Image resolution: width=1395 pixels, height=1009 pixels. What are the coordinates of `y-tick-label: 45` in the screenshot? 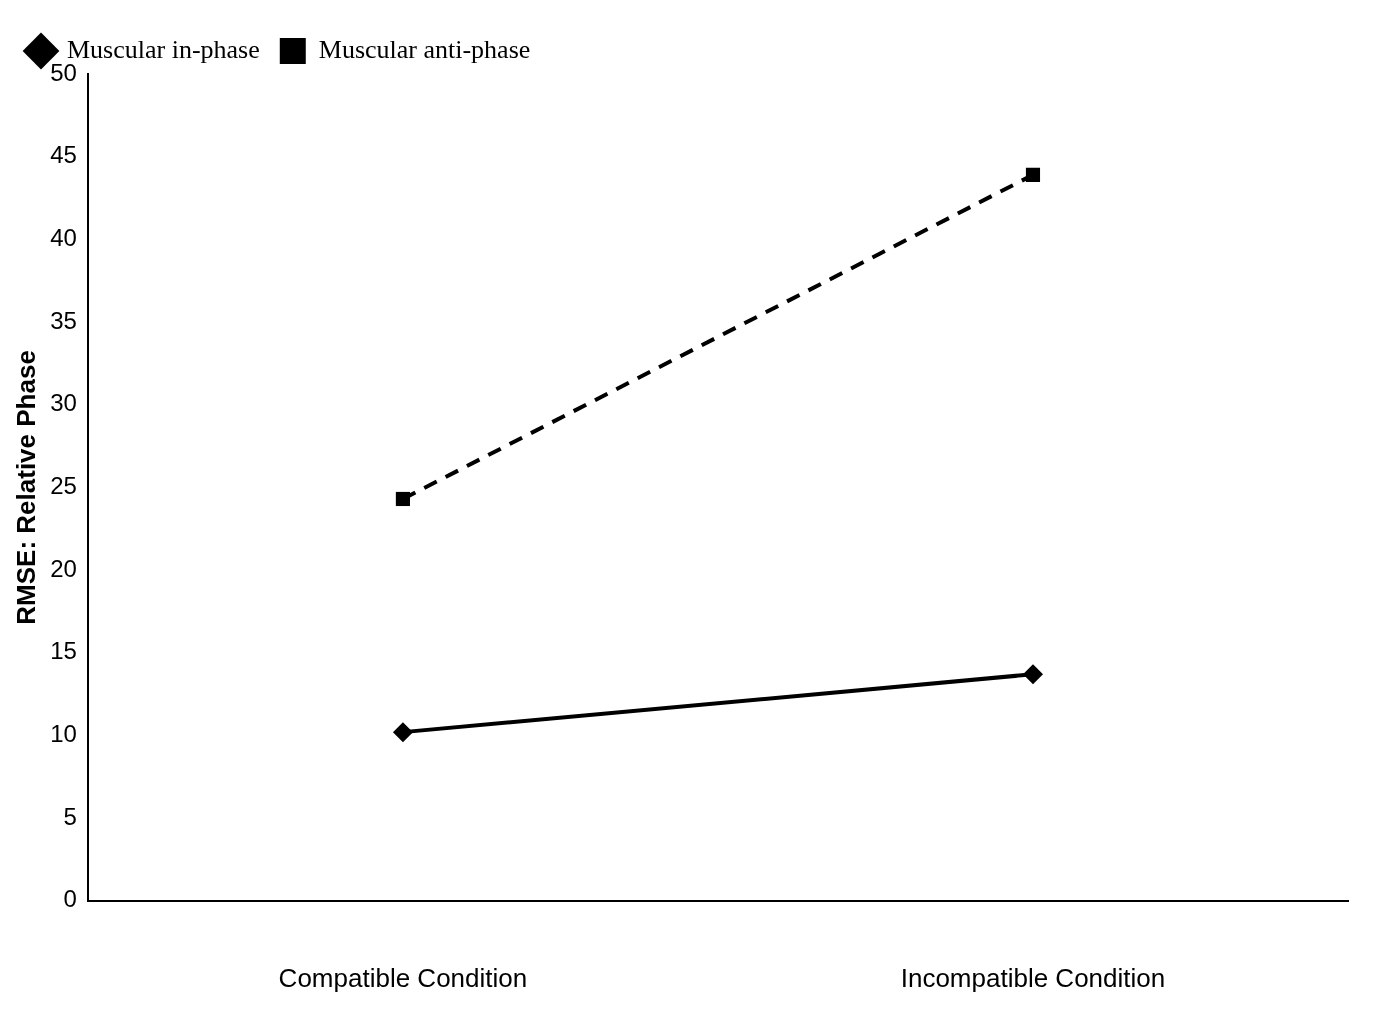 It's located at (63, 155).